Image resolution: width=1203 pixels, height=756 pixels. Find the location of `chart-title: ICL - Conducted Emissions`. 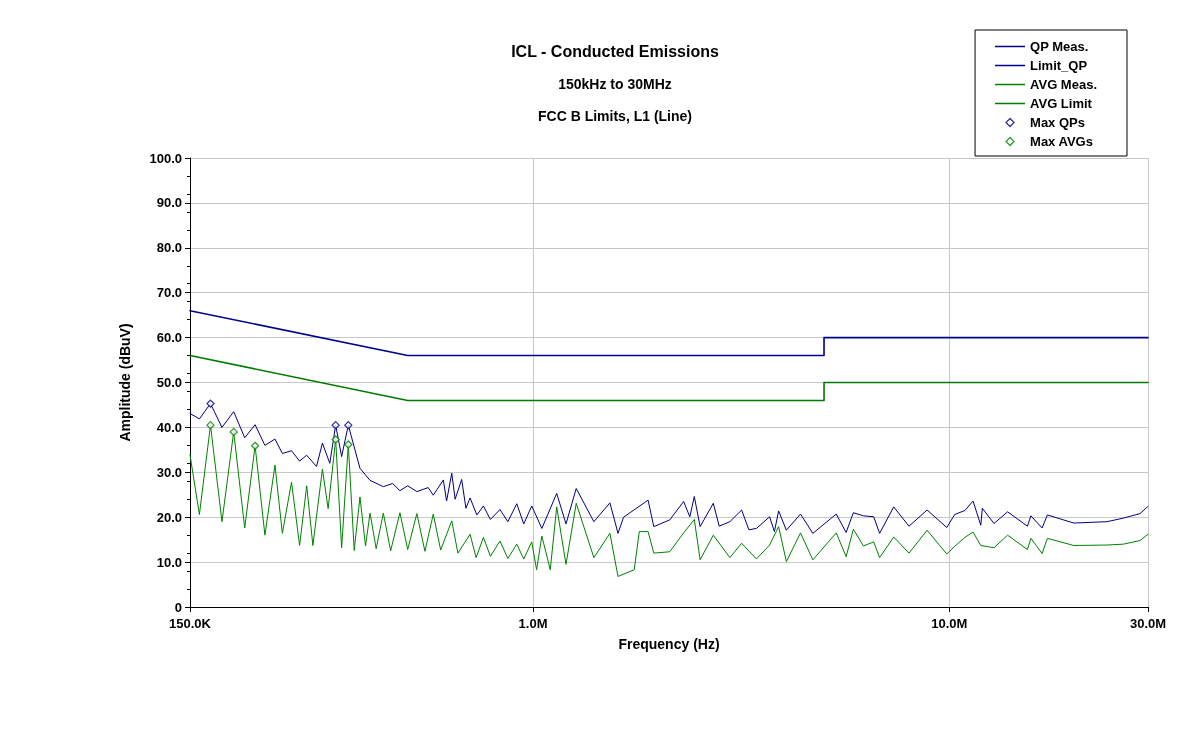

chart-title: ICL - Conducted Emissions is located at coordinates (615, 51).